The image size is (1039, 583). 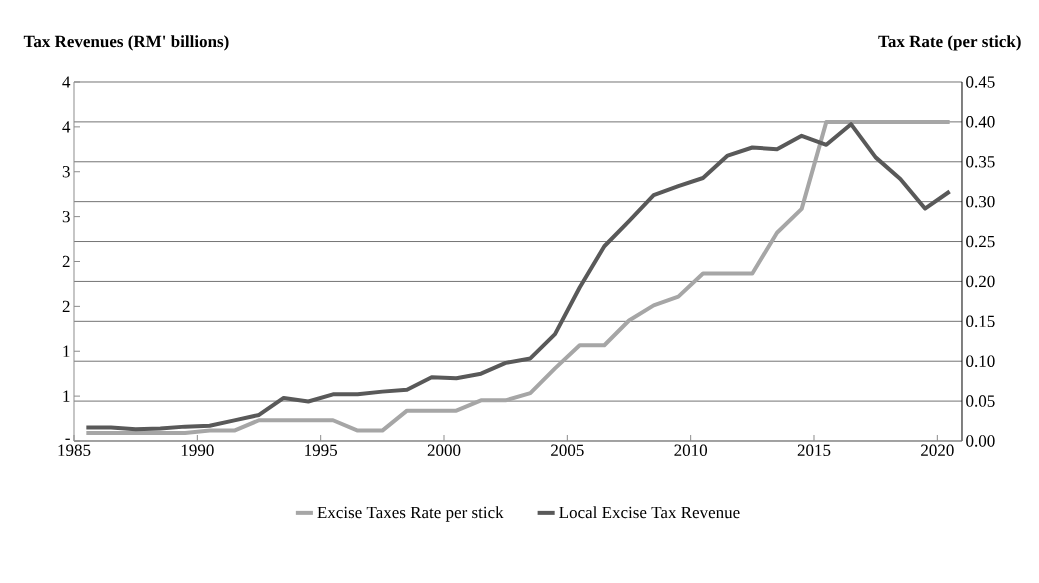 What do you see at coordinates (949, 43) in the screenshot?
I see `y2-axis-title: Tax Rate (per stick)` at bounding box center [949, 43].